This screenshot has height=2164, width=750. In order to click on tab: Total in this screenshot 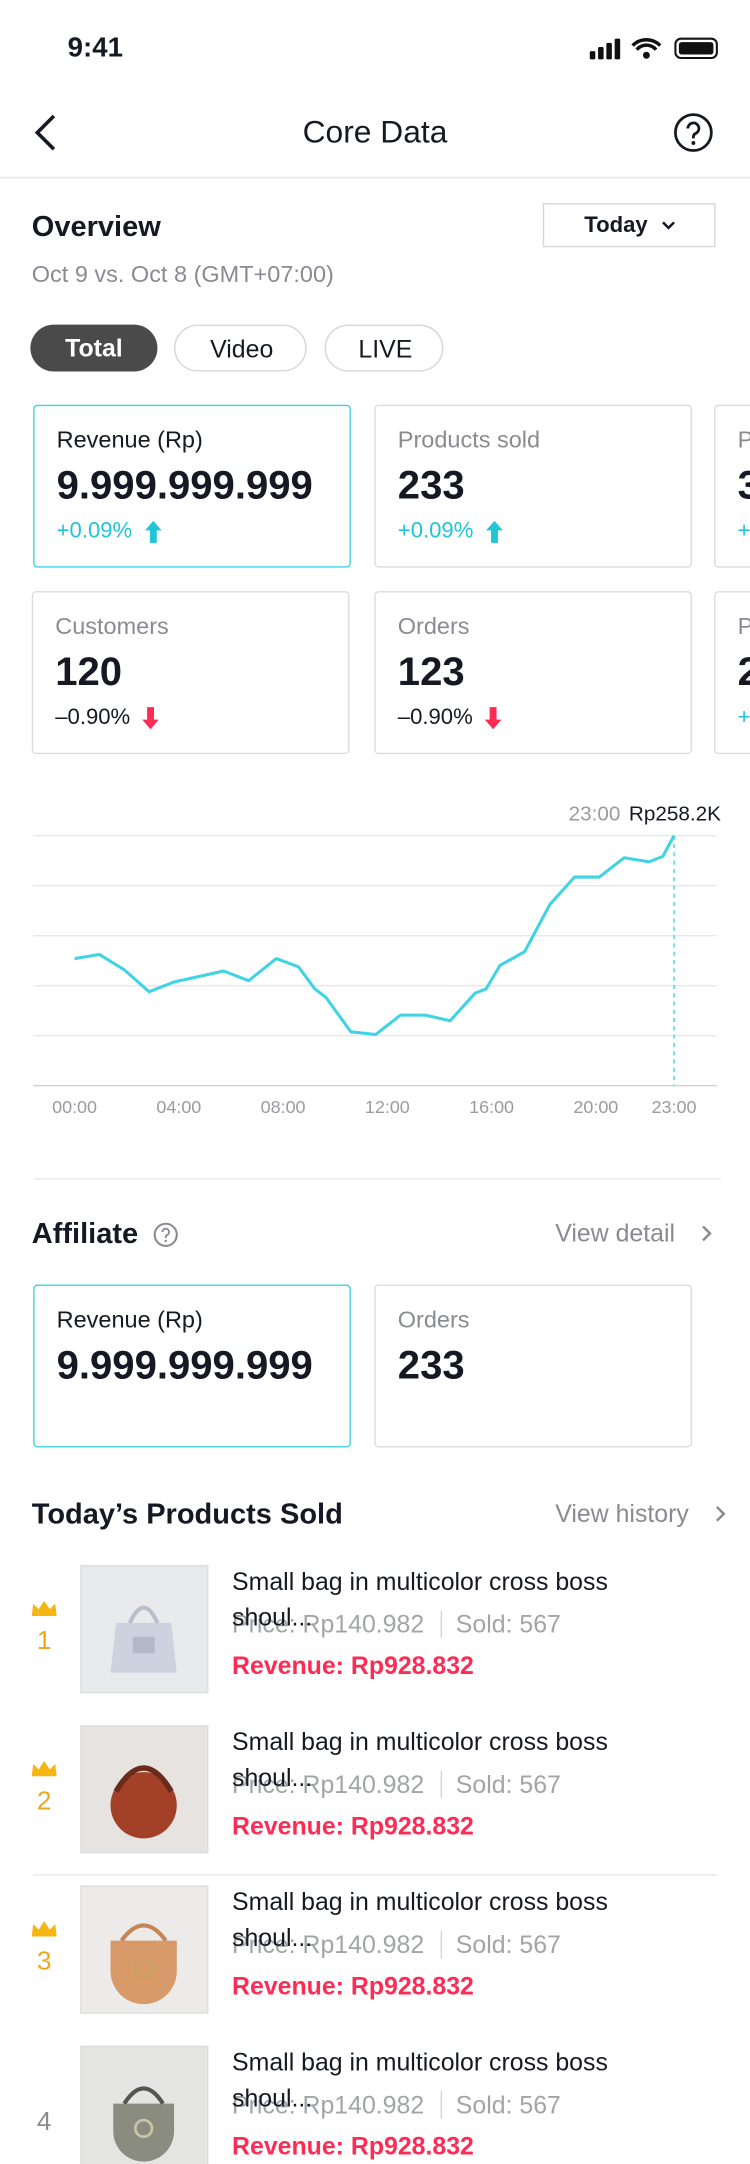, I will do `click(94, 348)`.